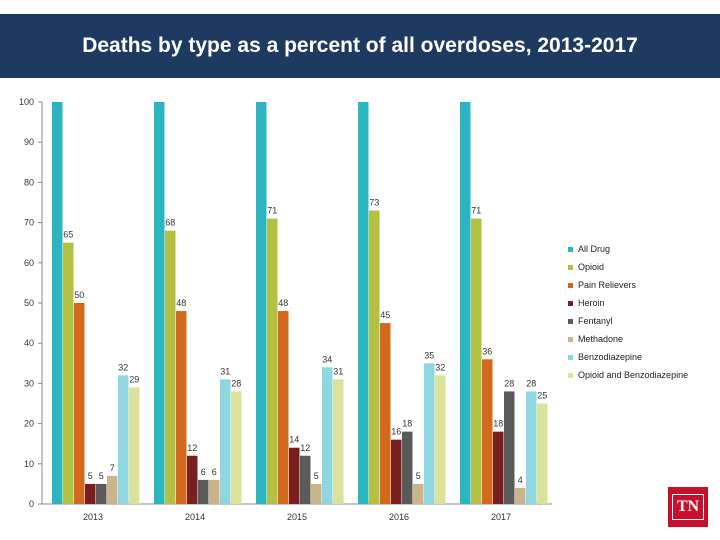 The width and height of the screenshot is (720, 540). I want to click on data-label: 29, so click(134, 379).